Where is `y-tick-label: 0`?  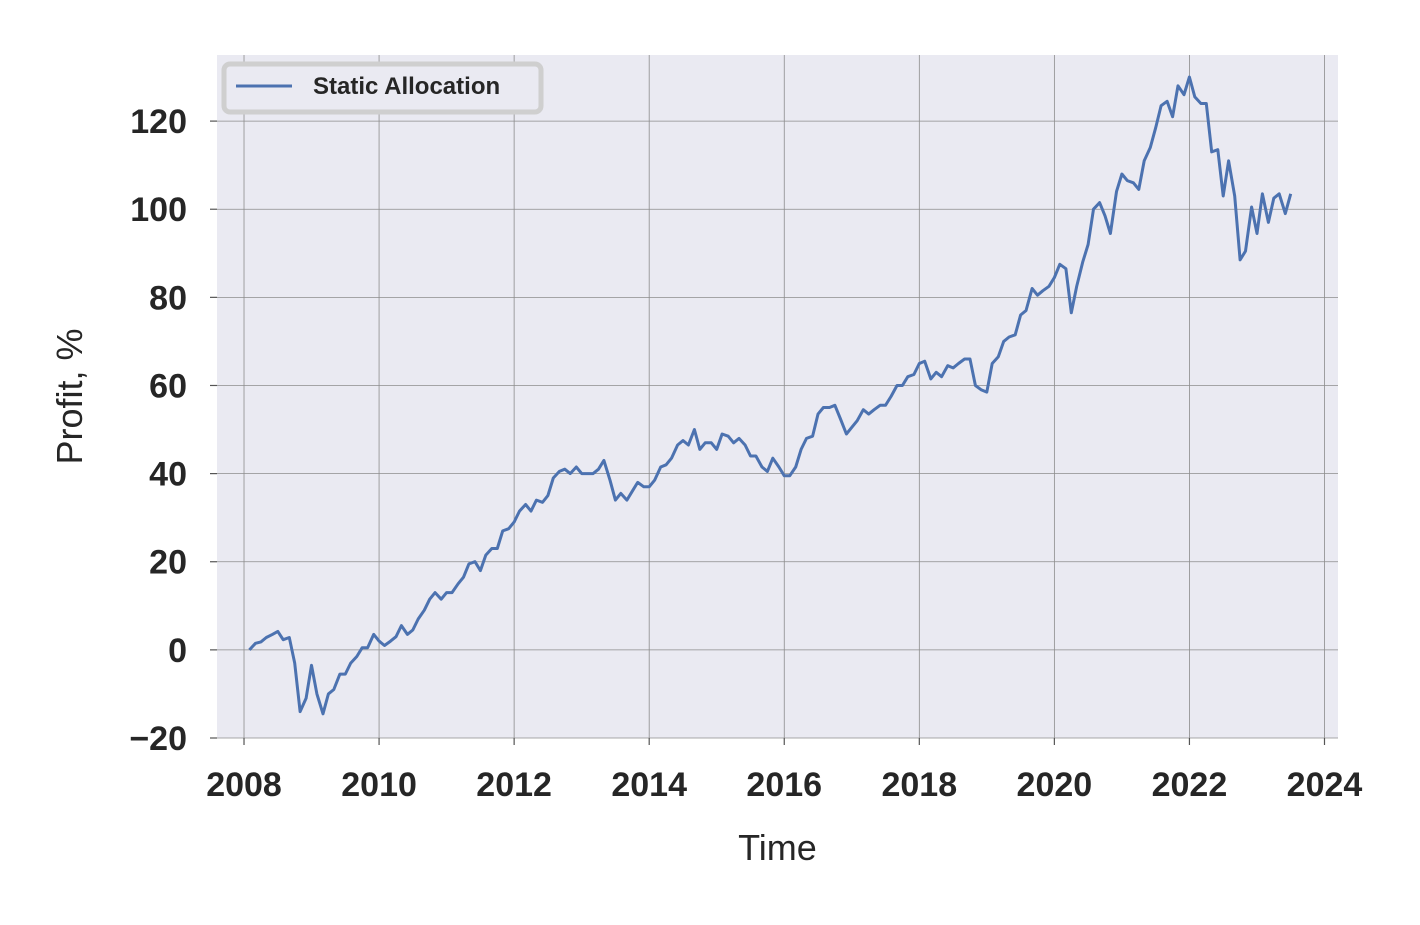 y-tick-label: 0 is located at coordinates (177, 651).